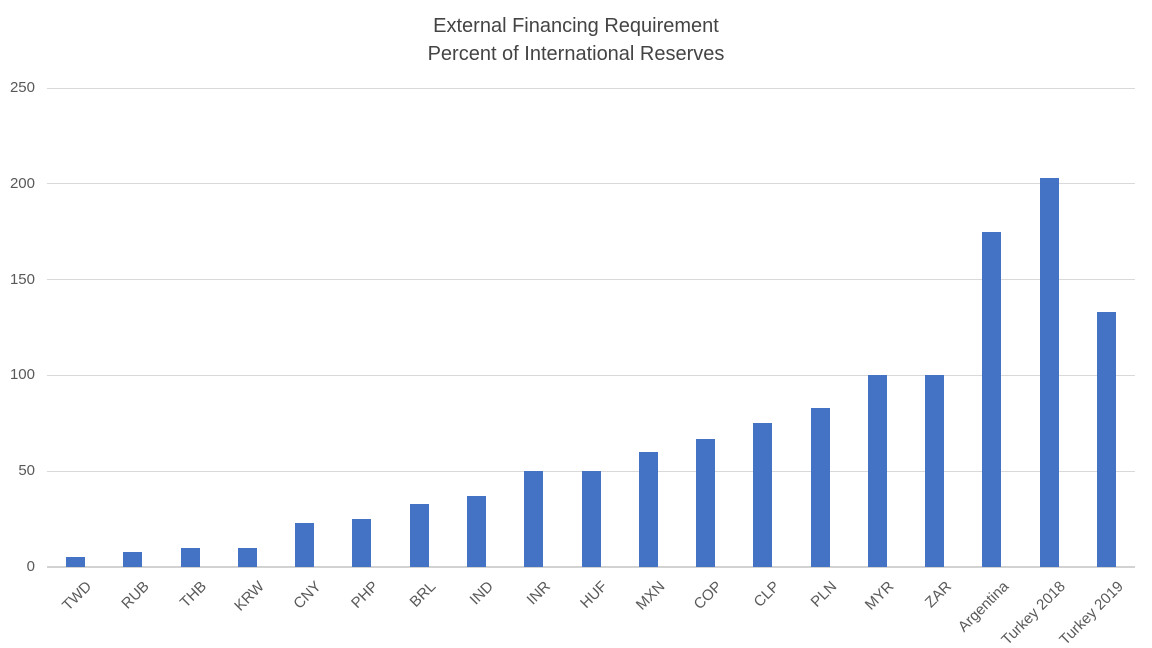  Describe the element at coordinates (365, 595) in the screenshot. I see `x-axis-label: PHP` at that location.